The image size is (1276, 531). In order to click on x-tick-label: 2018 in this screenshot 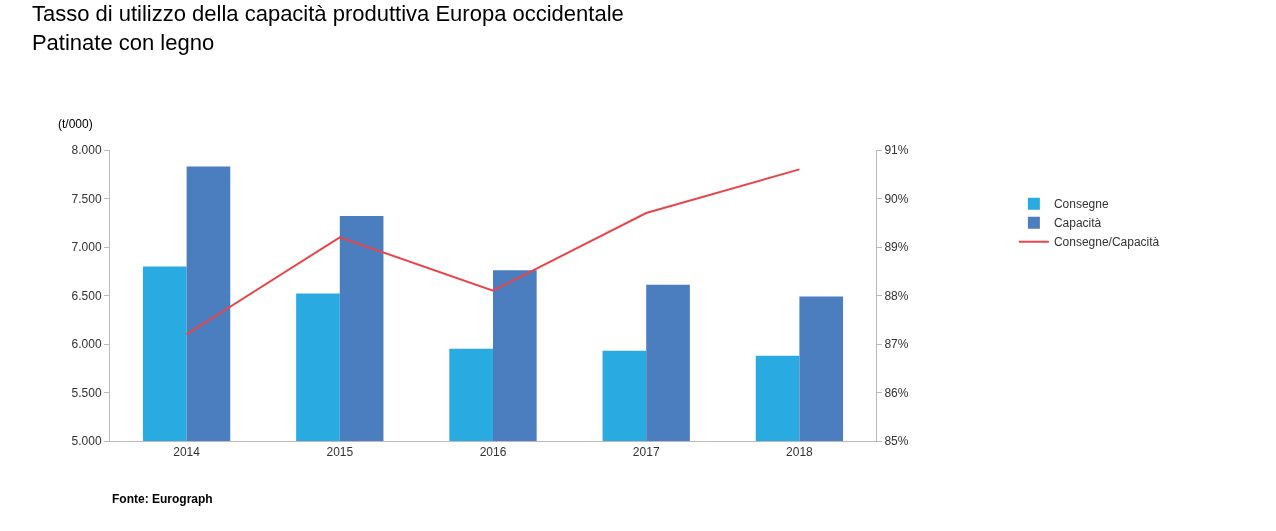, I will do `click(800, 452)`.